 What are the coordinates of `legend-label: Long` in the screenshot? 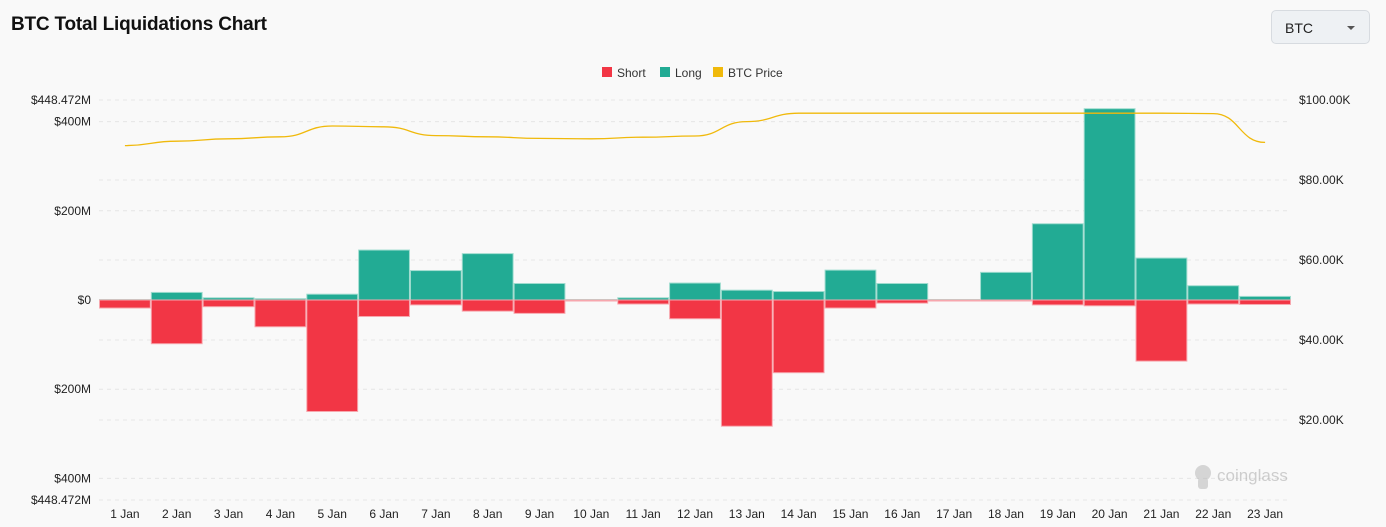 It's located at (688, 73).